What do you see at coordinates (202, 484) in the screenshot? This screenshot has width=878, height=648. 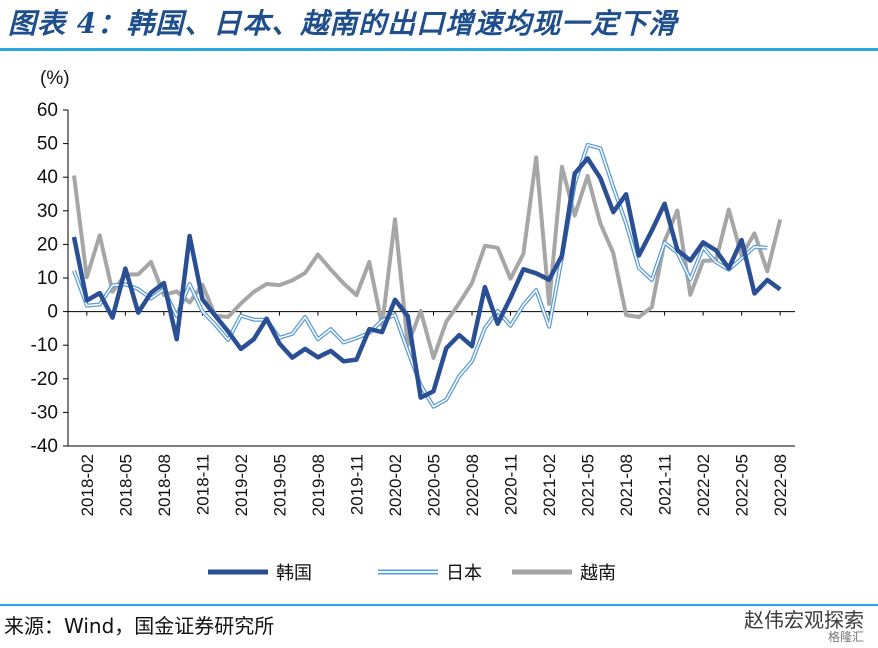 I see `x-tick-label: 2018-11` at bounding box center [202, 484].